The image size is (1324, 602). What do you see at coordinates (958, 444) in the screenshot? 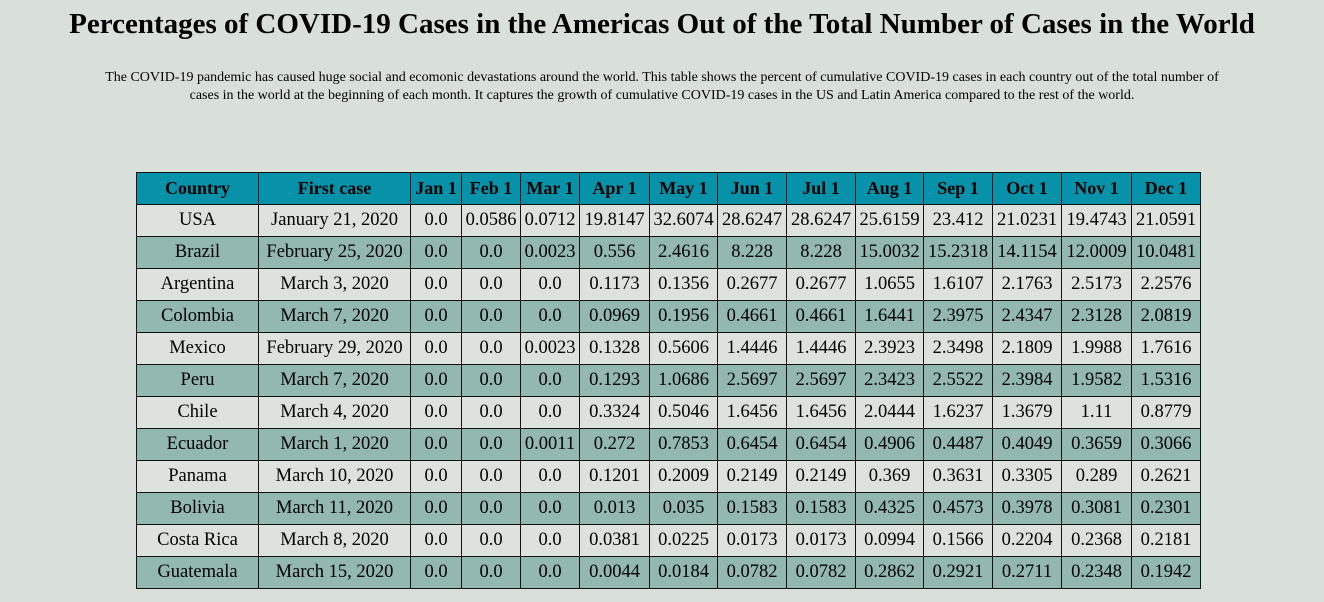
I see `percent-cell: 0.4487` at bounding box center [958, 444].